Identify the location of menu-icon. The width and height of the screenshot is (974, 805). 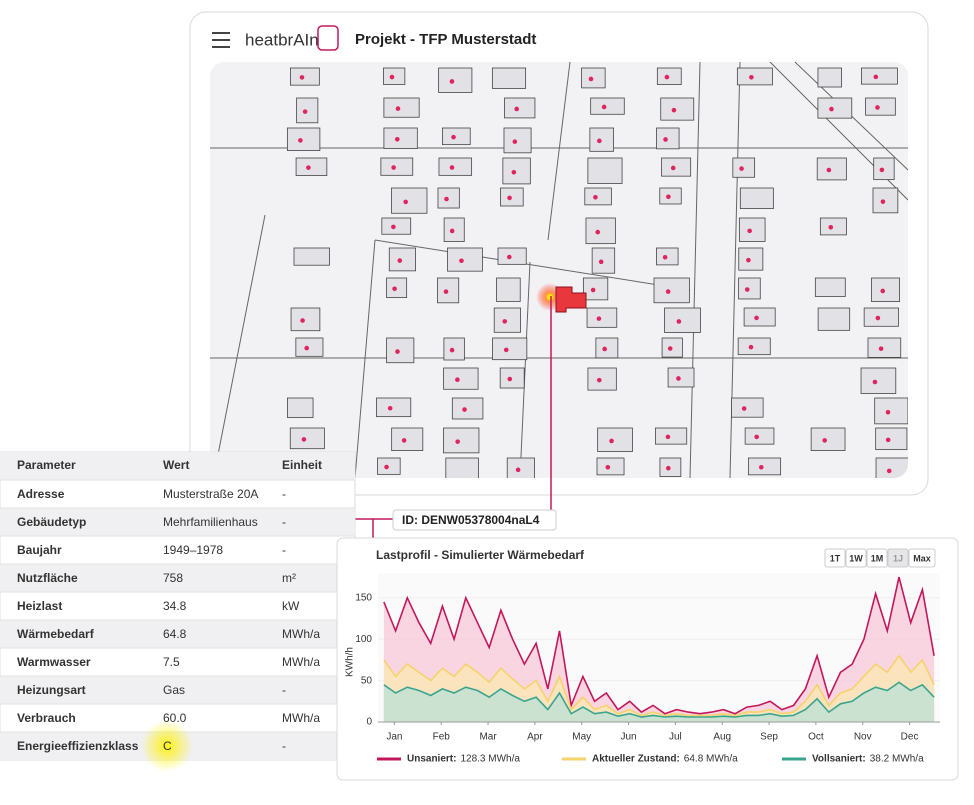
(221, 40).